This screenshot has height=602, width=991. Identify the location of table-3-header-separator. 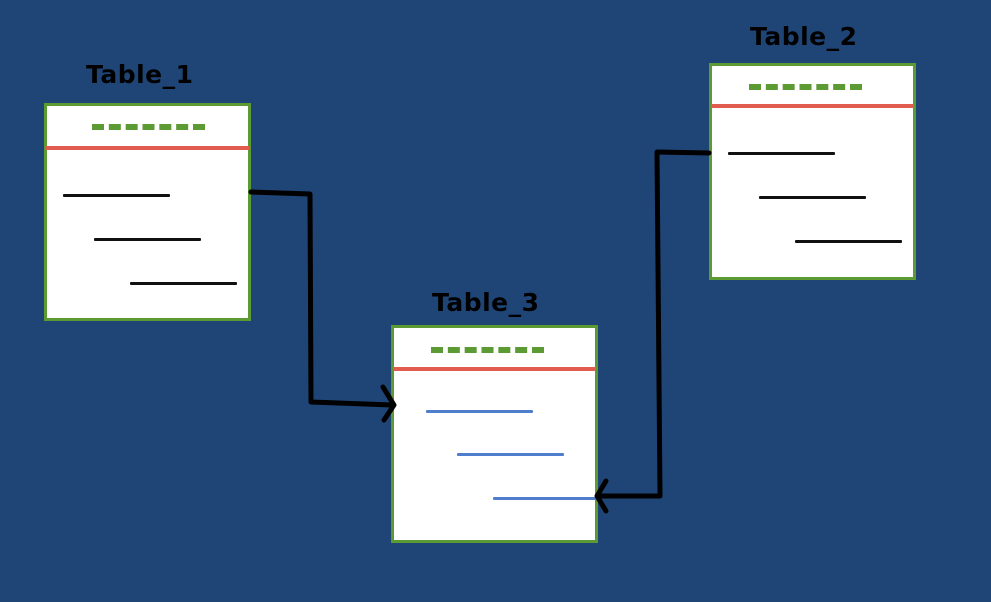
(494, 369).